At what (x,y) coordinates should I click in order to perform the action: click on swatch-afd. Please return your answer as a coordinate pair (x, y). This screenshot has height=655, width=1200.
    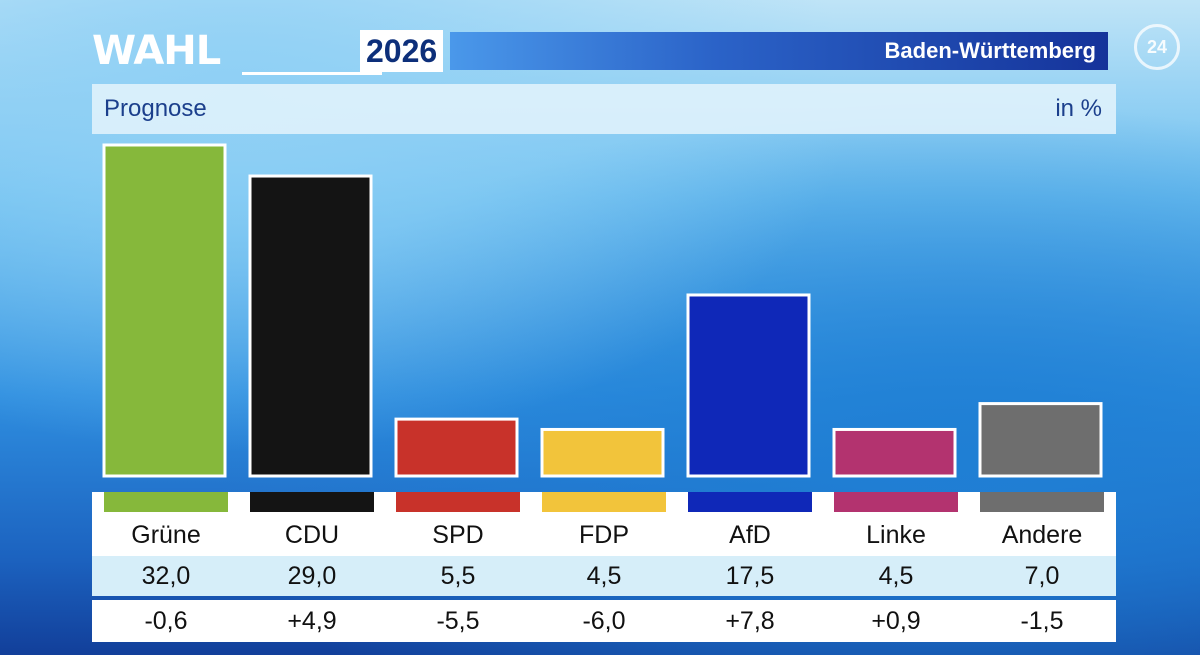
    Looking at the image, I should click on (750, 502).